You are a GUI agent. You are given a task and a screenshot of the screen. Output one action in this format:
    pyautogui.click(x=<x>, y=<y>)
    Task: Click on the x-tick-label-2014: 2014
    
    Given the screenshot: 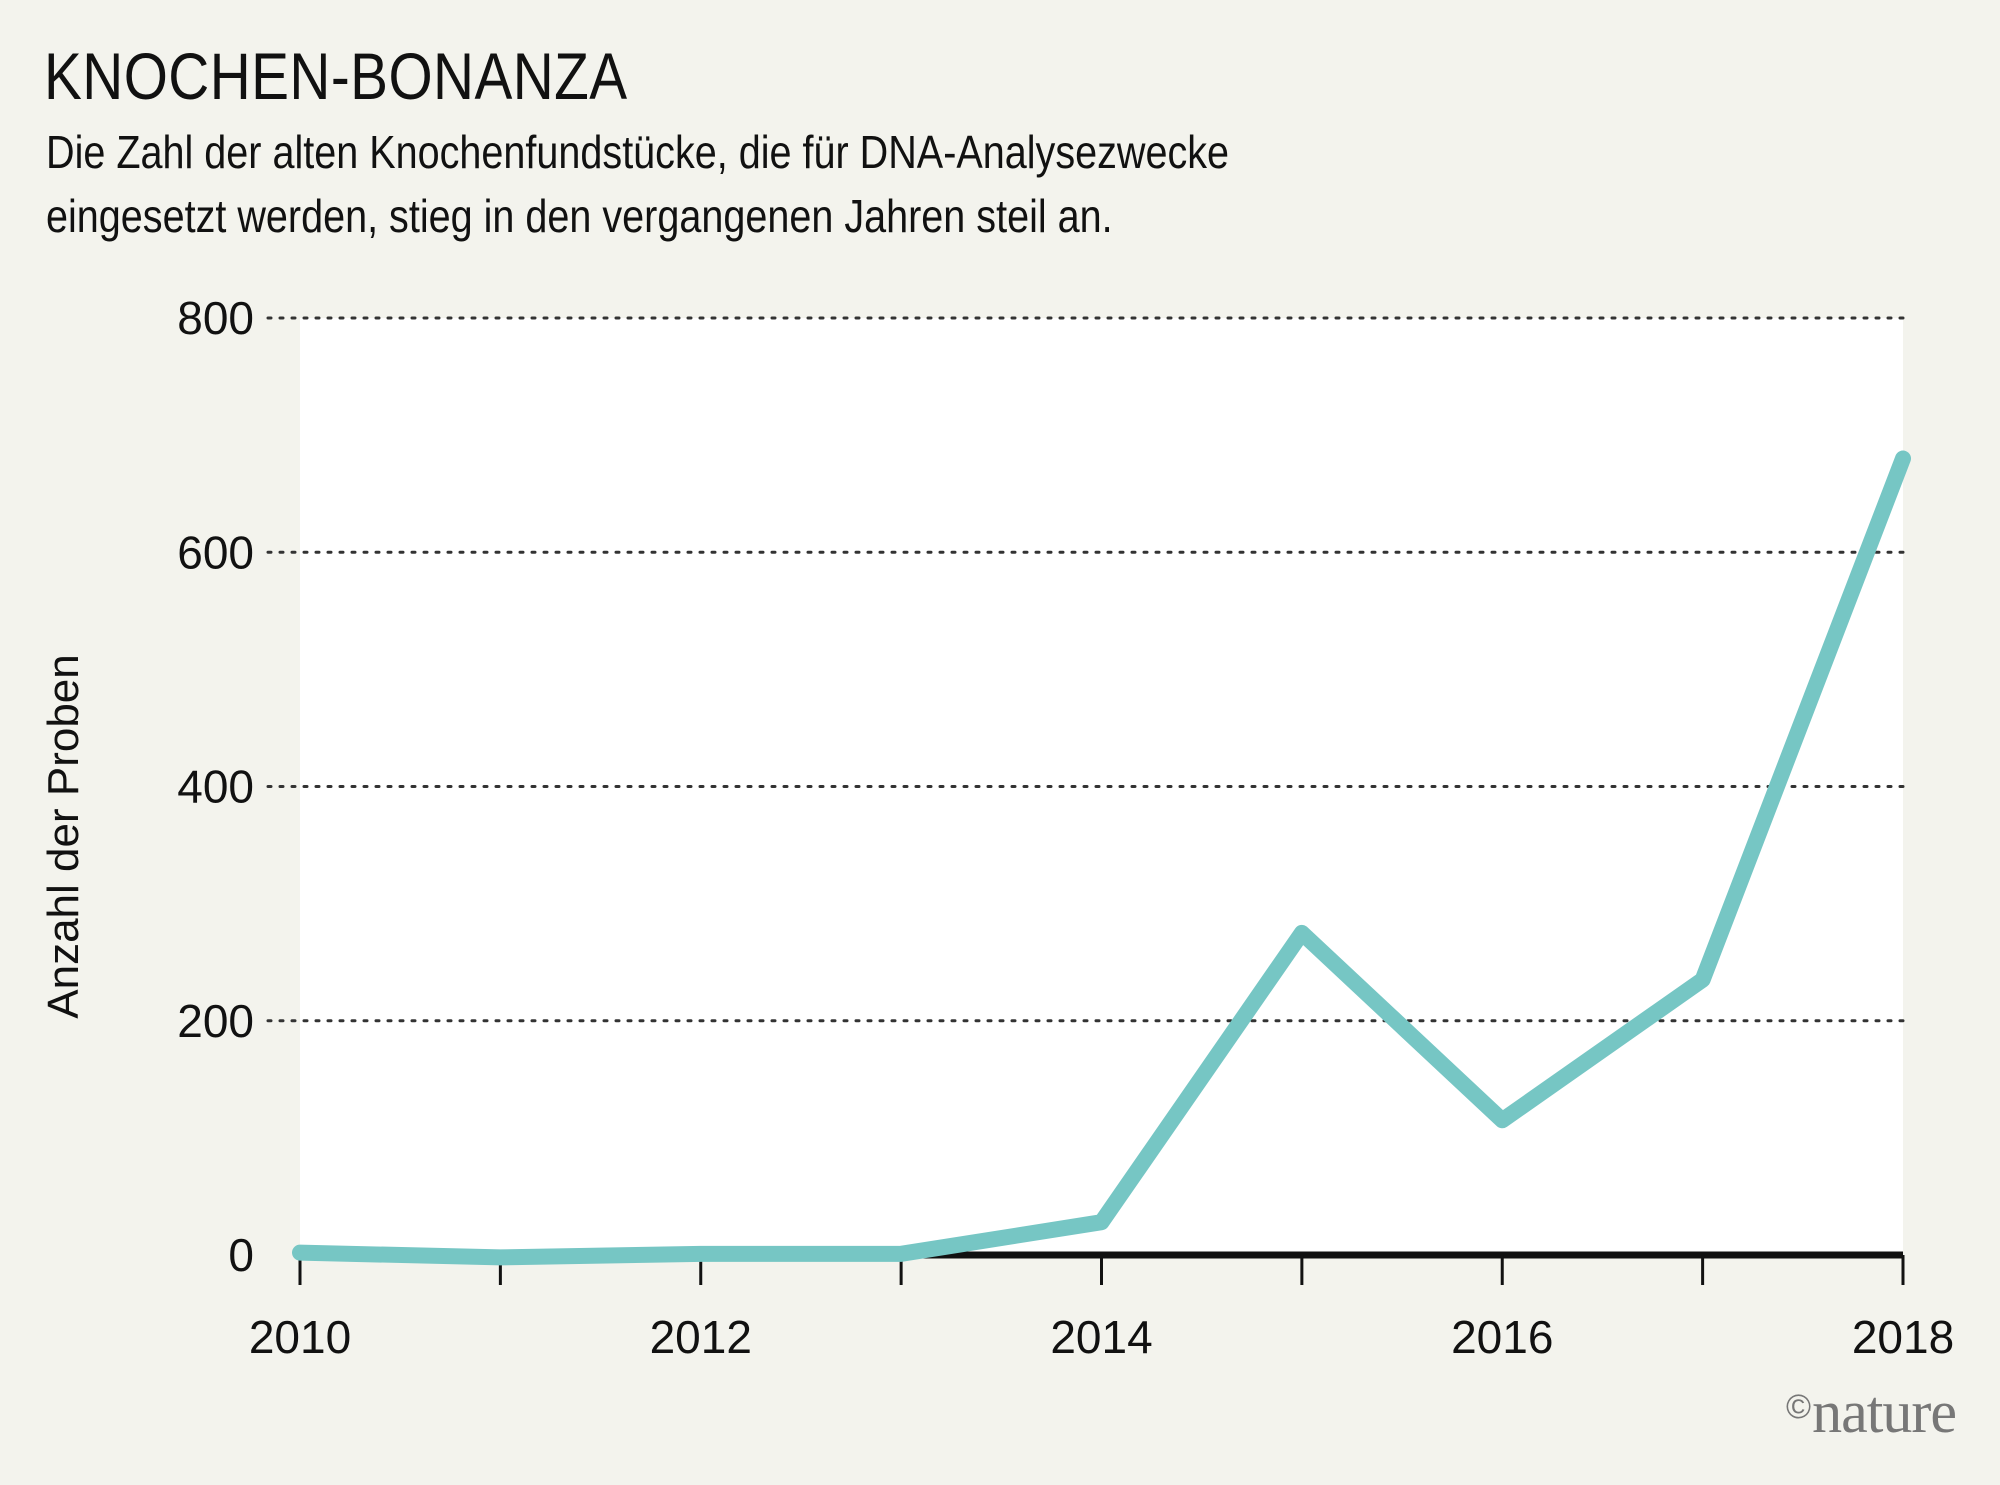 What is the action you would take?
    pyautogui.click(x=1101, y=1337)
    